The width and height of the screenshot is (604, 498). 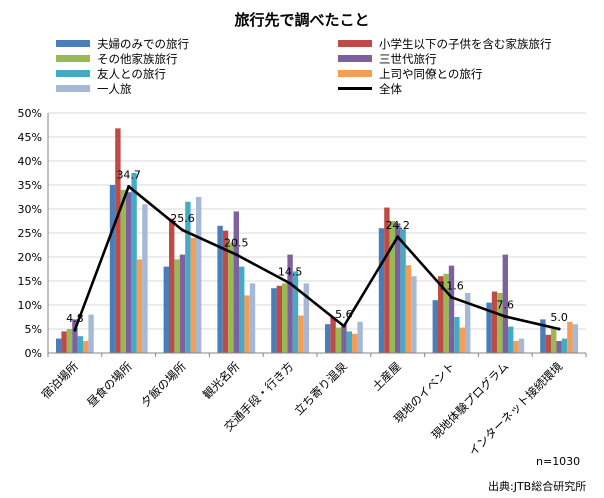 What do you see at coordinates (128, 174) in the screenshot?
I see `total-data-label: 34.7` at bounding box center [128, 174].